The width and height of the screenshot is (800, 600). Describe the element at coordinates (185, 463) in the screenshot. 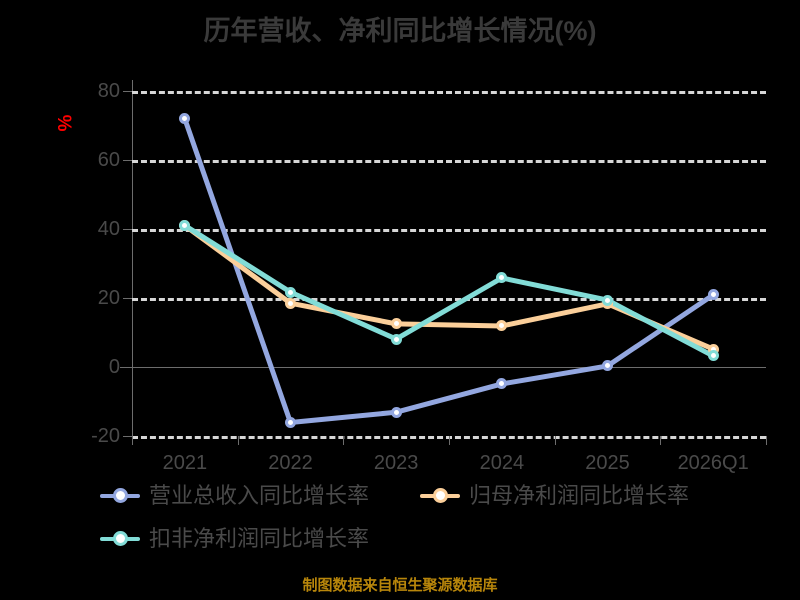

I see `x-axis-tick-label: 2021` at that location.